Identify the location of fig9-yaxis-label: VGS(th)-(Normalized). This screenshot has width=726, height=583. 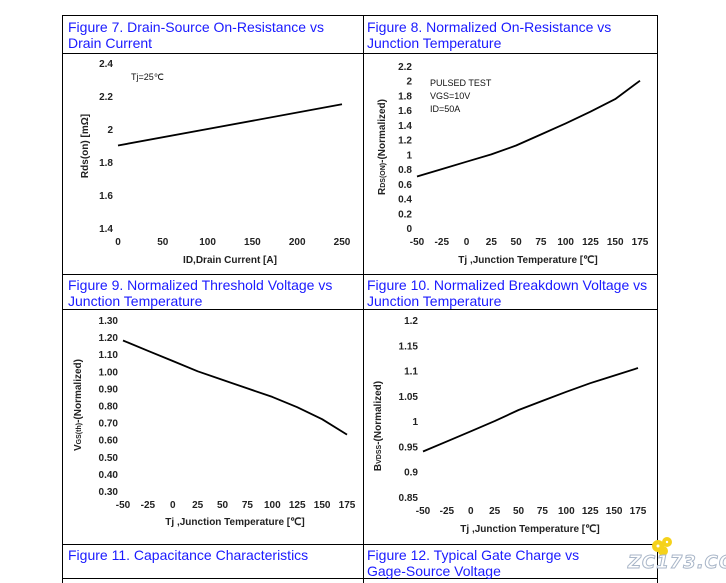
(78, 405).